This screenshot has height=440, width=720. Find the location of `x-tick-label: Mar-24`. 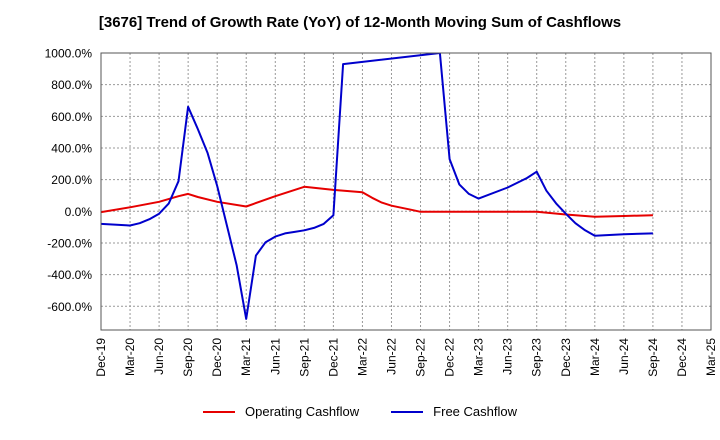

x-tick-label: Mar-24 is located at coordinates (595, 357).